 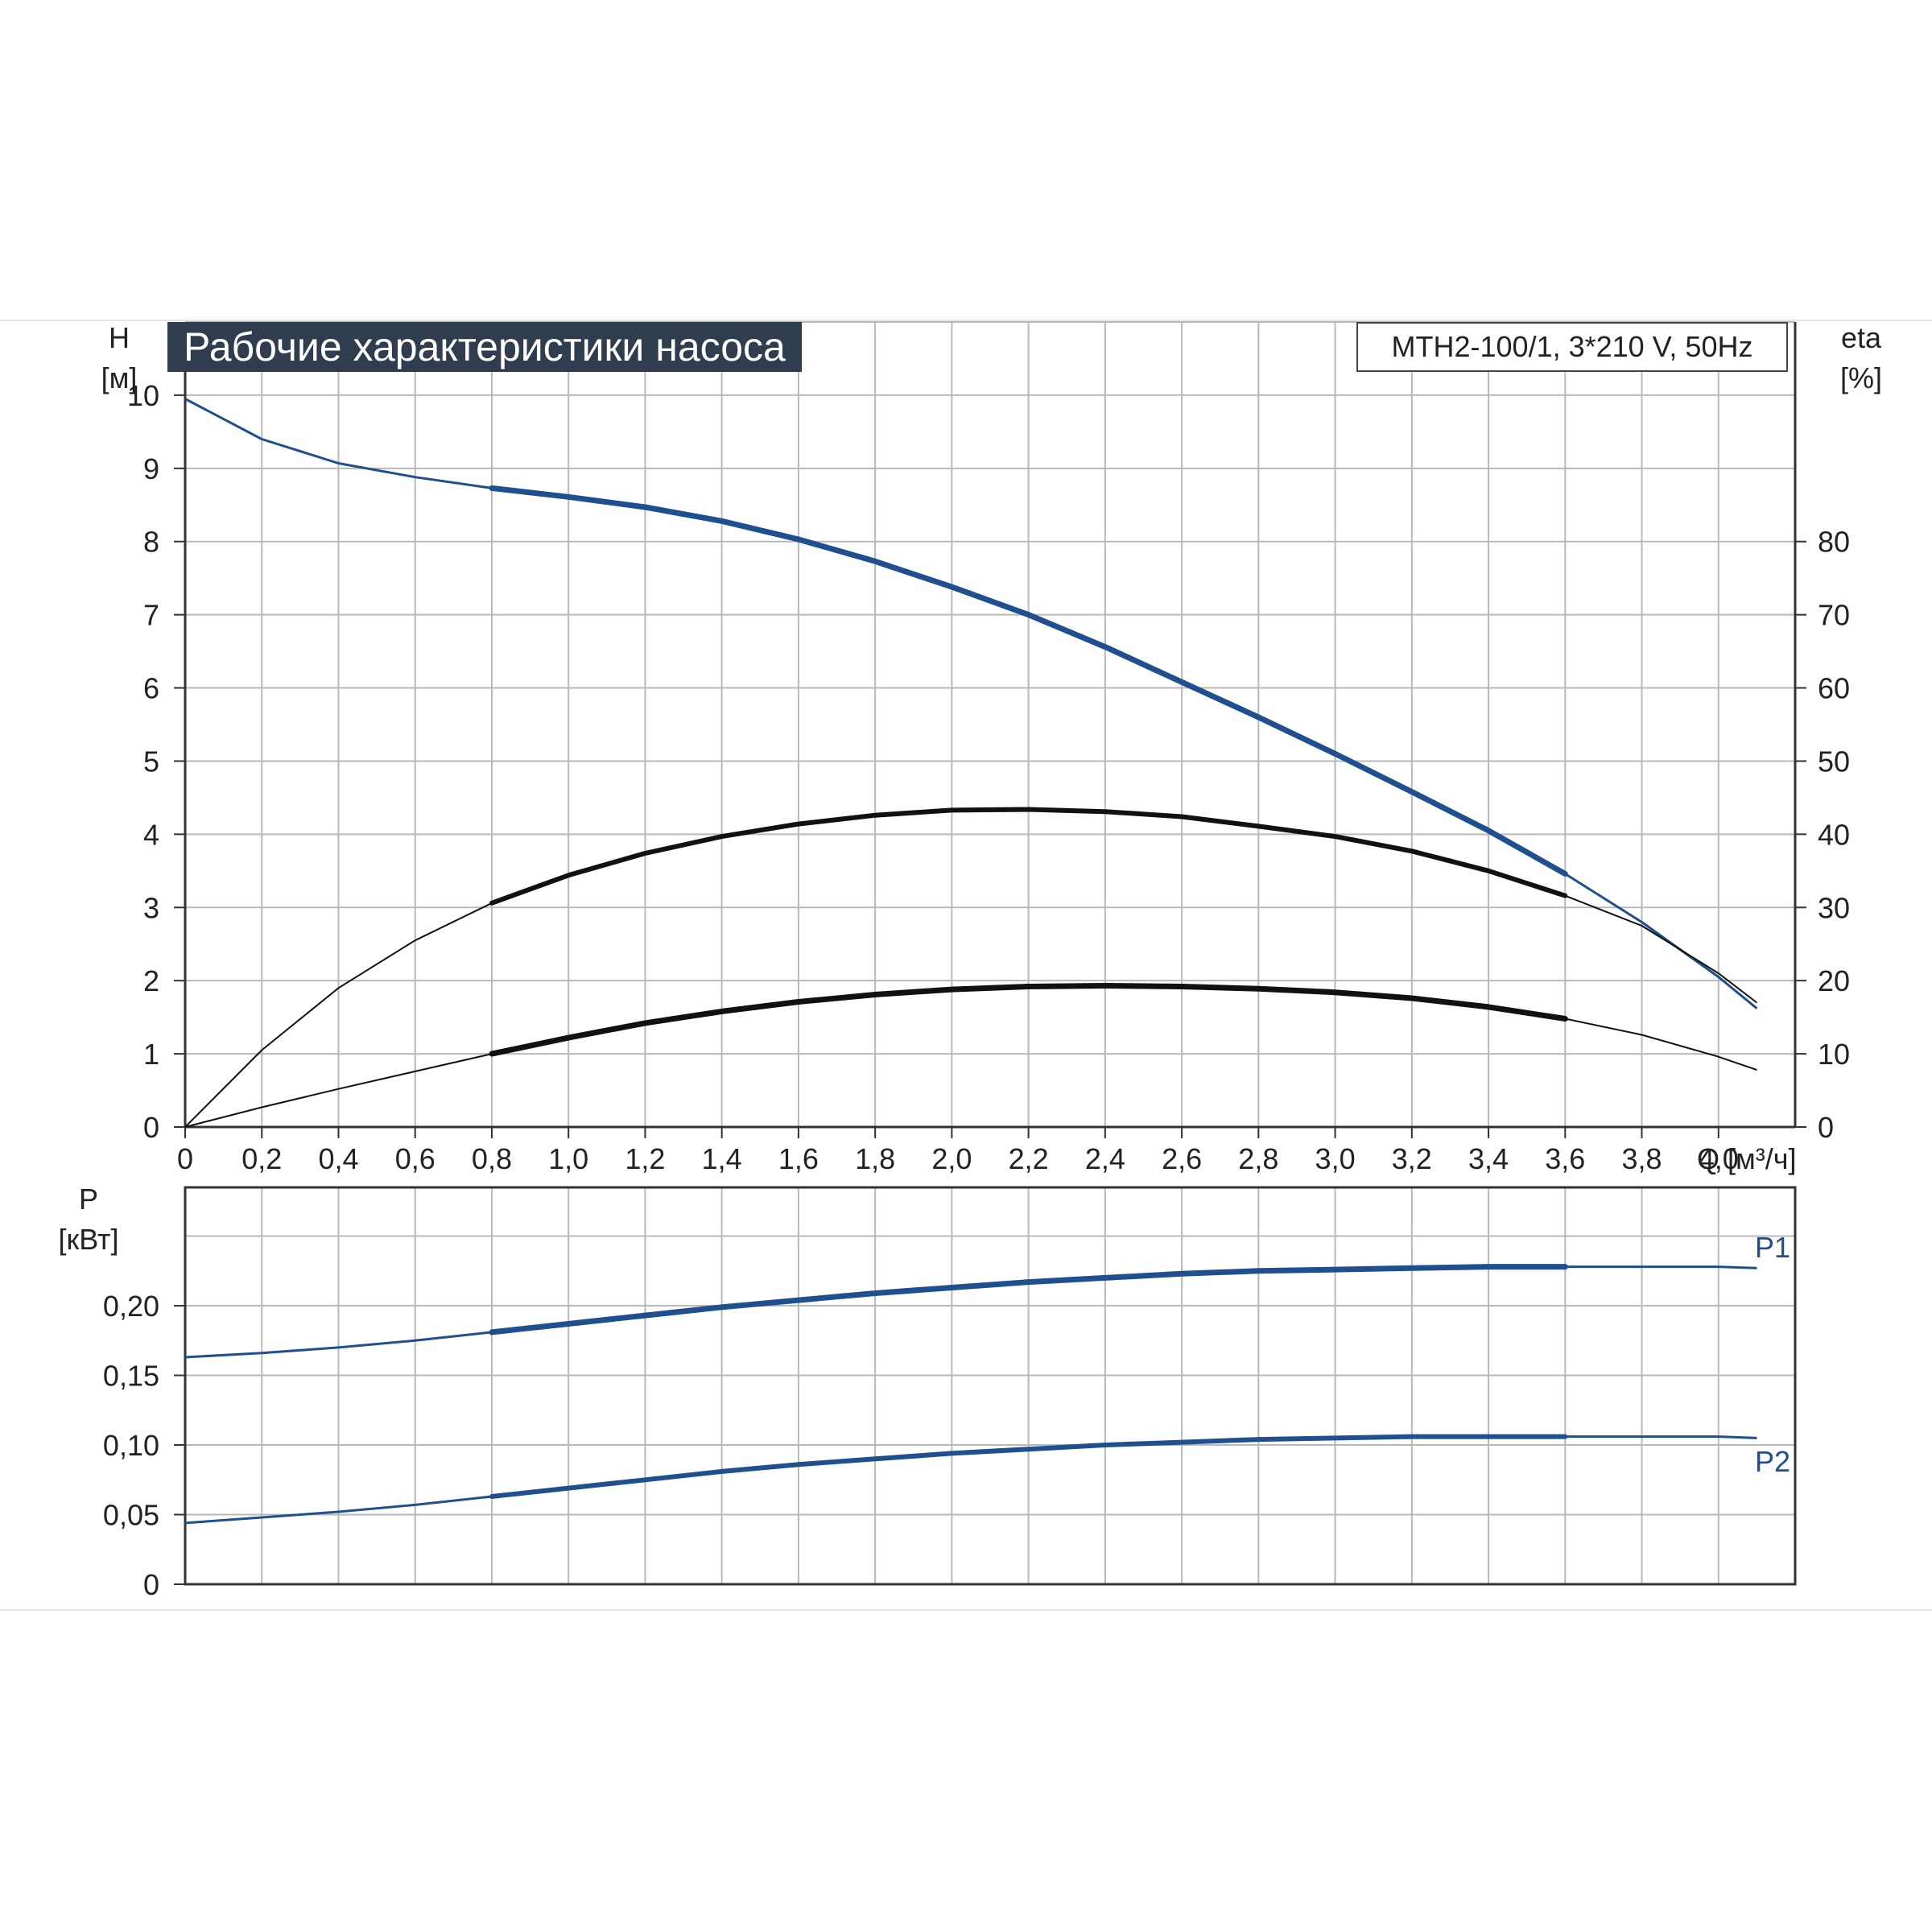 What do you see at coordinates (1642, 1158) in the screenshot?
I see `x-tick-label: 3,8` at bounding box center [1642, 1158].